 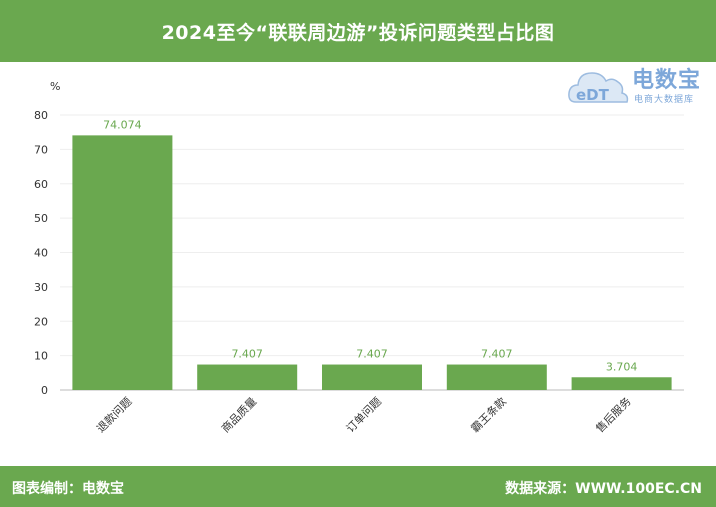 What do you see at coordinates (114, 414) in the screenshot?
I see `x-tick-label: 退款问题` at bounding box center [114, 414].